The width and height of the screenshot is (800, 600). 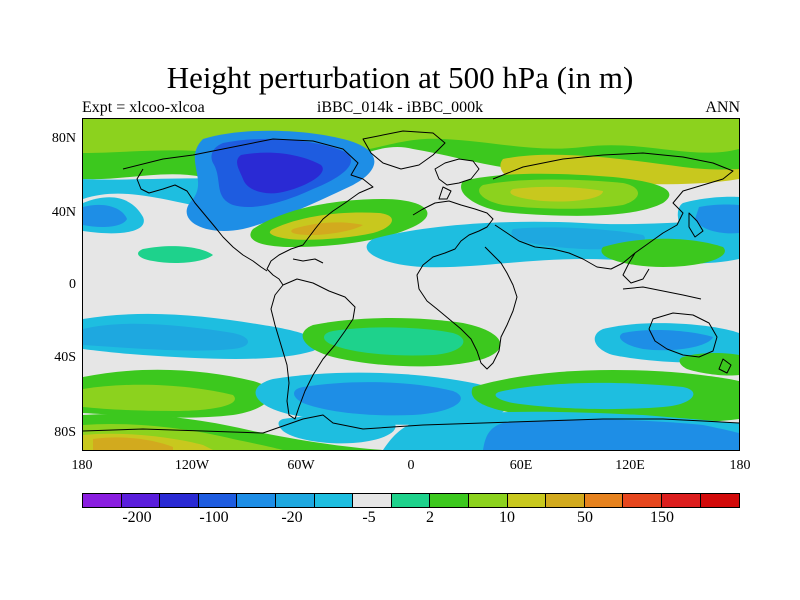 What do you see at coordinates (82, 465) in the screenshot?
I see `lon-label-180-left: 180` at bounding box center [82, 465].